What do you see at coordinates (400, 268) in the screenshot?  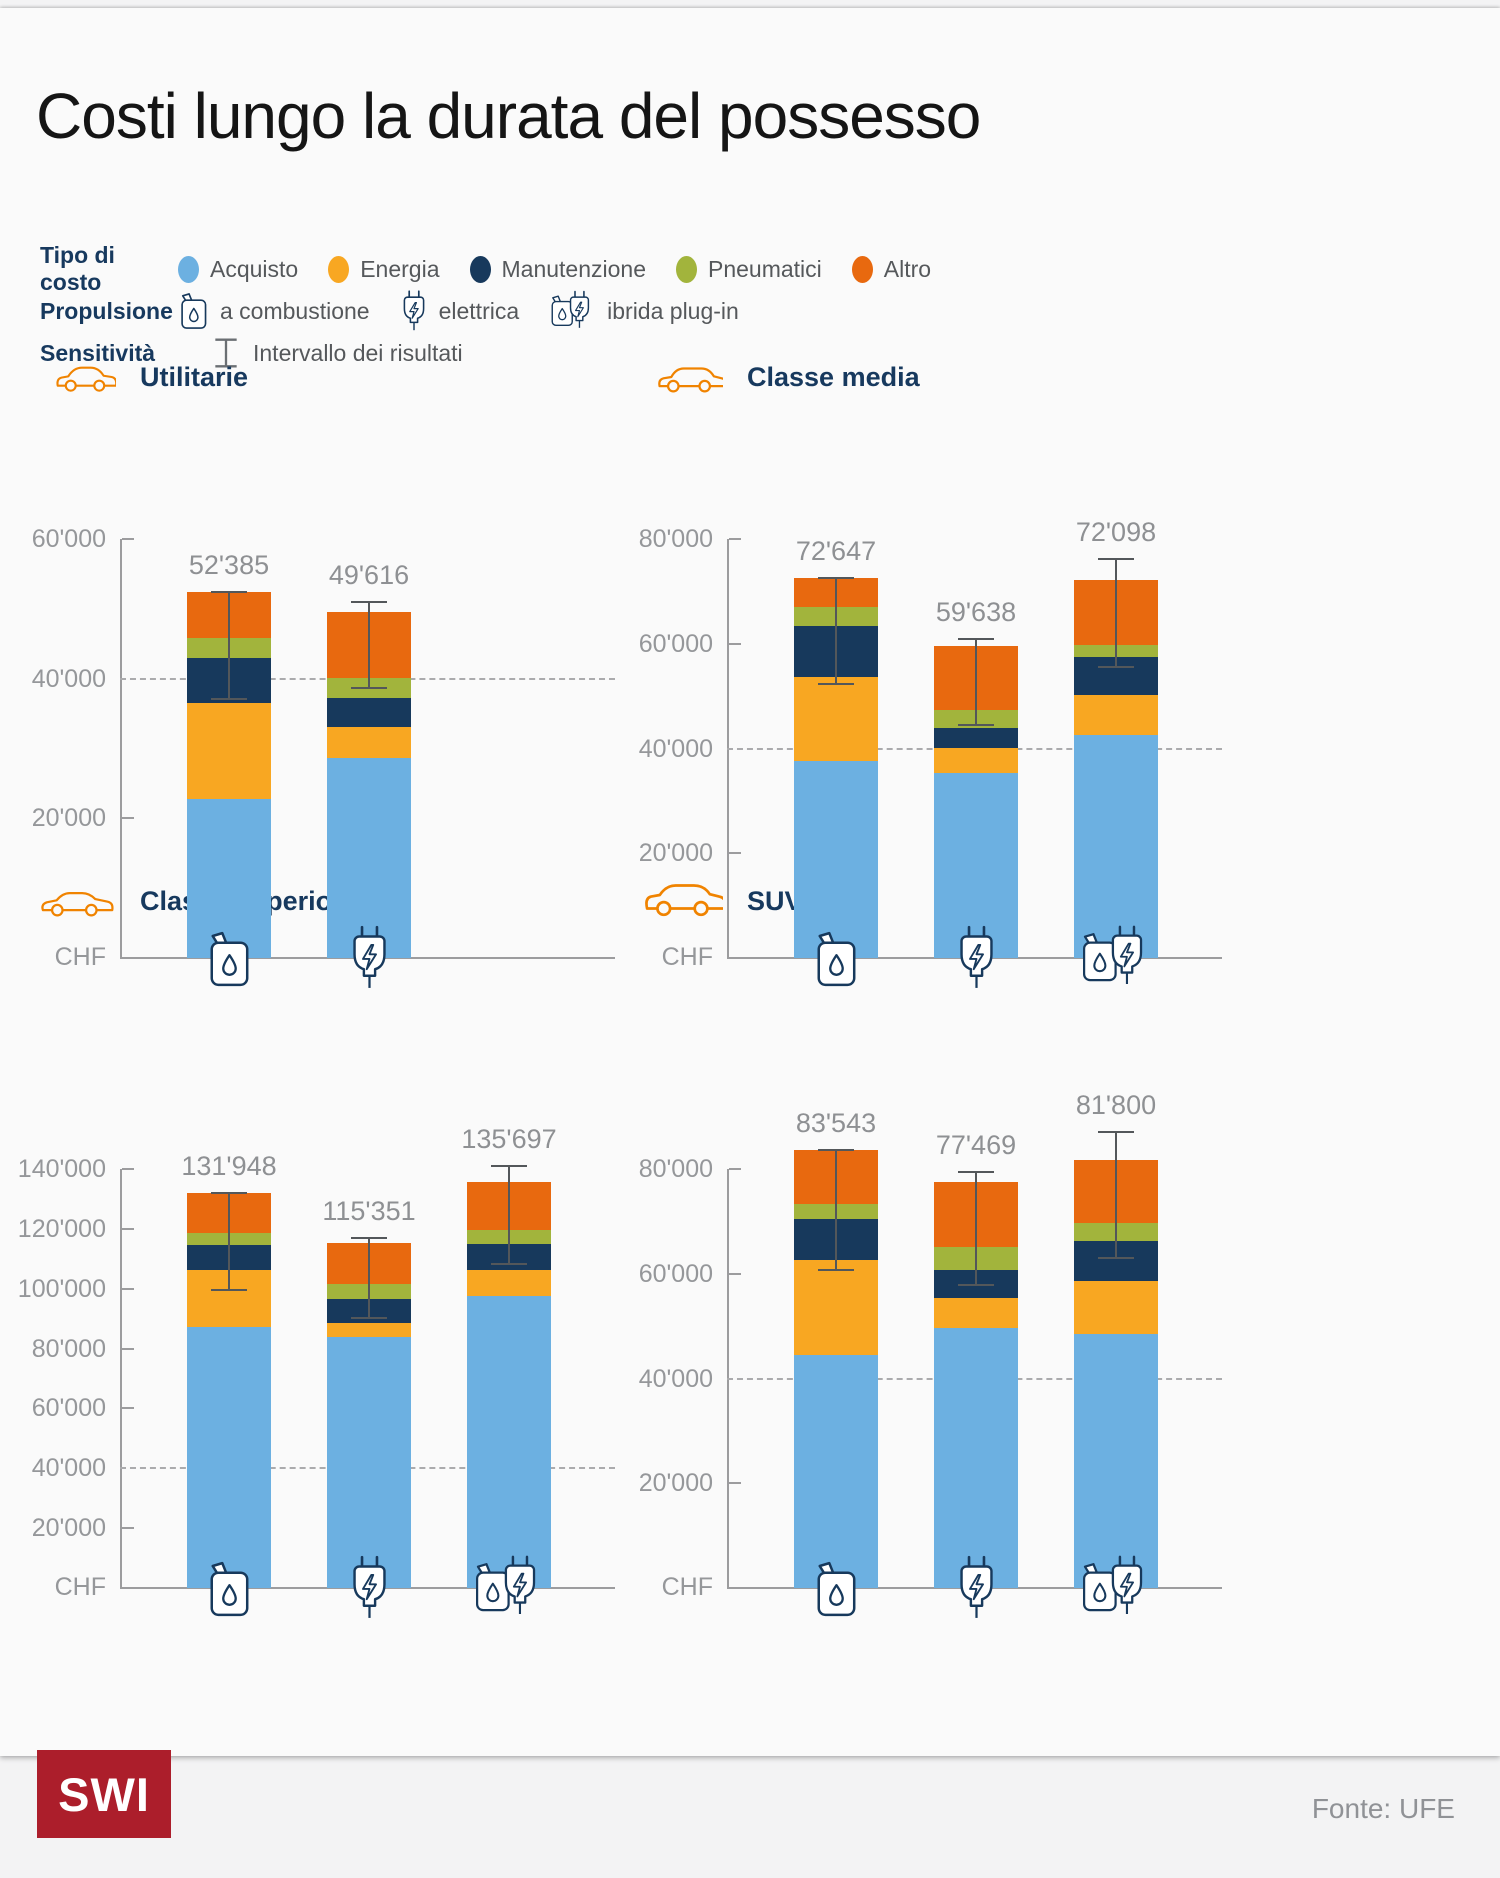 I see `legend-item-label: Energia` at bounding box center [400, 268].